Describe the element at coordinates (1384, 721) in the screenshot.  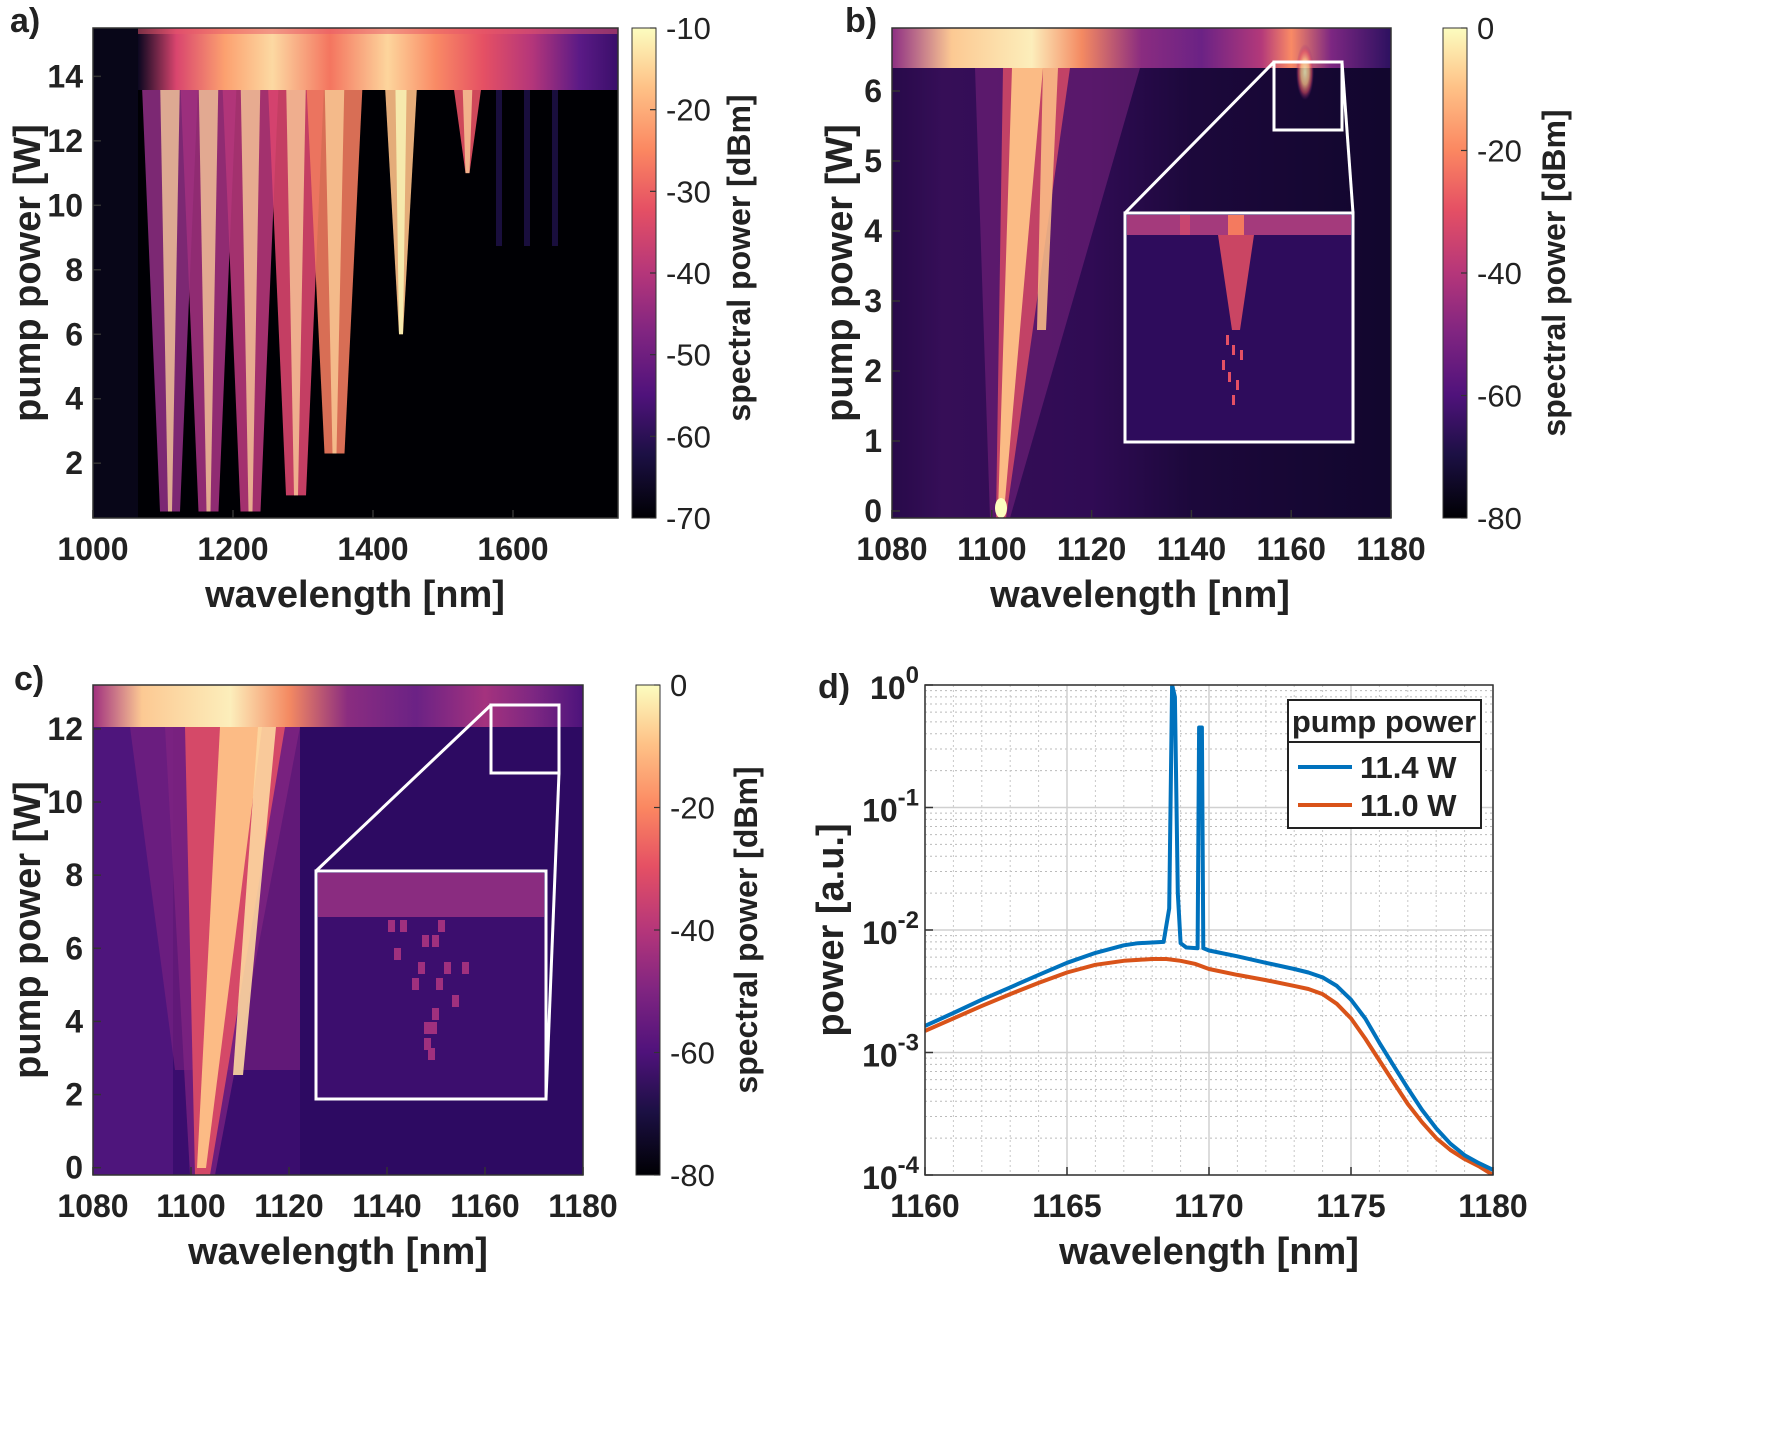
I see `legend-title: pump power` at that location.